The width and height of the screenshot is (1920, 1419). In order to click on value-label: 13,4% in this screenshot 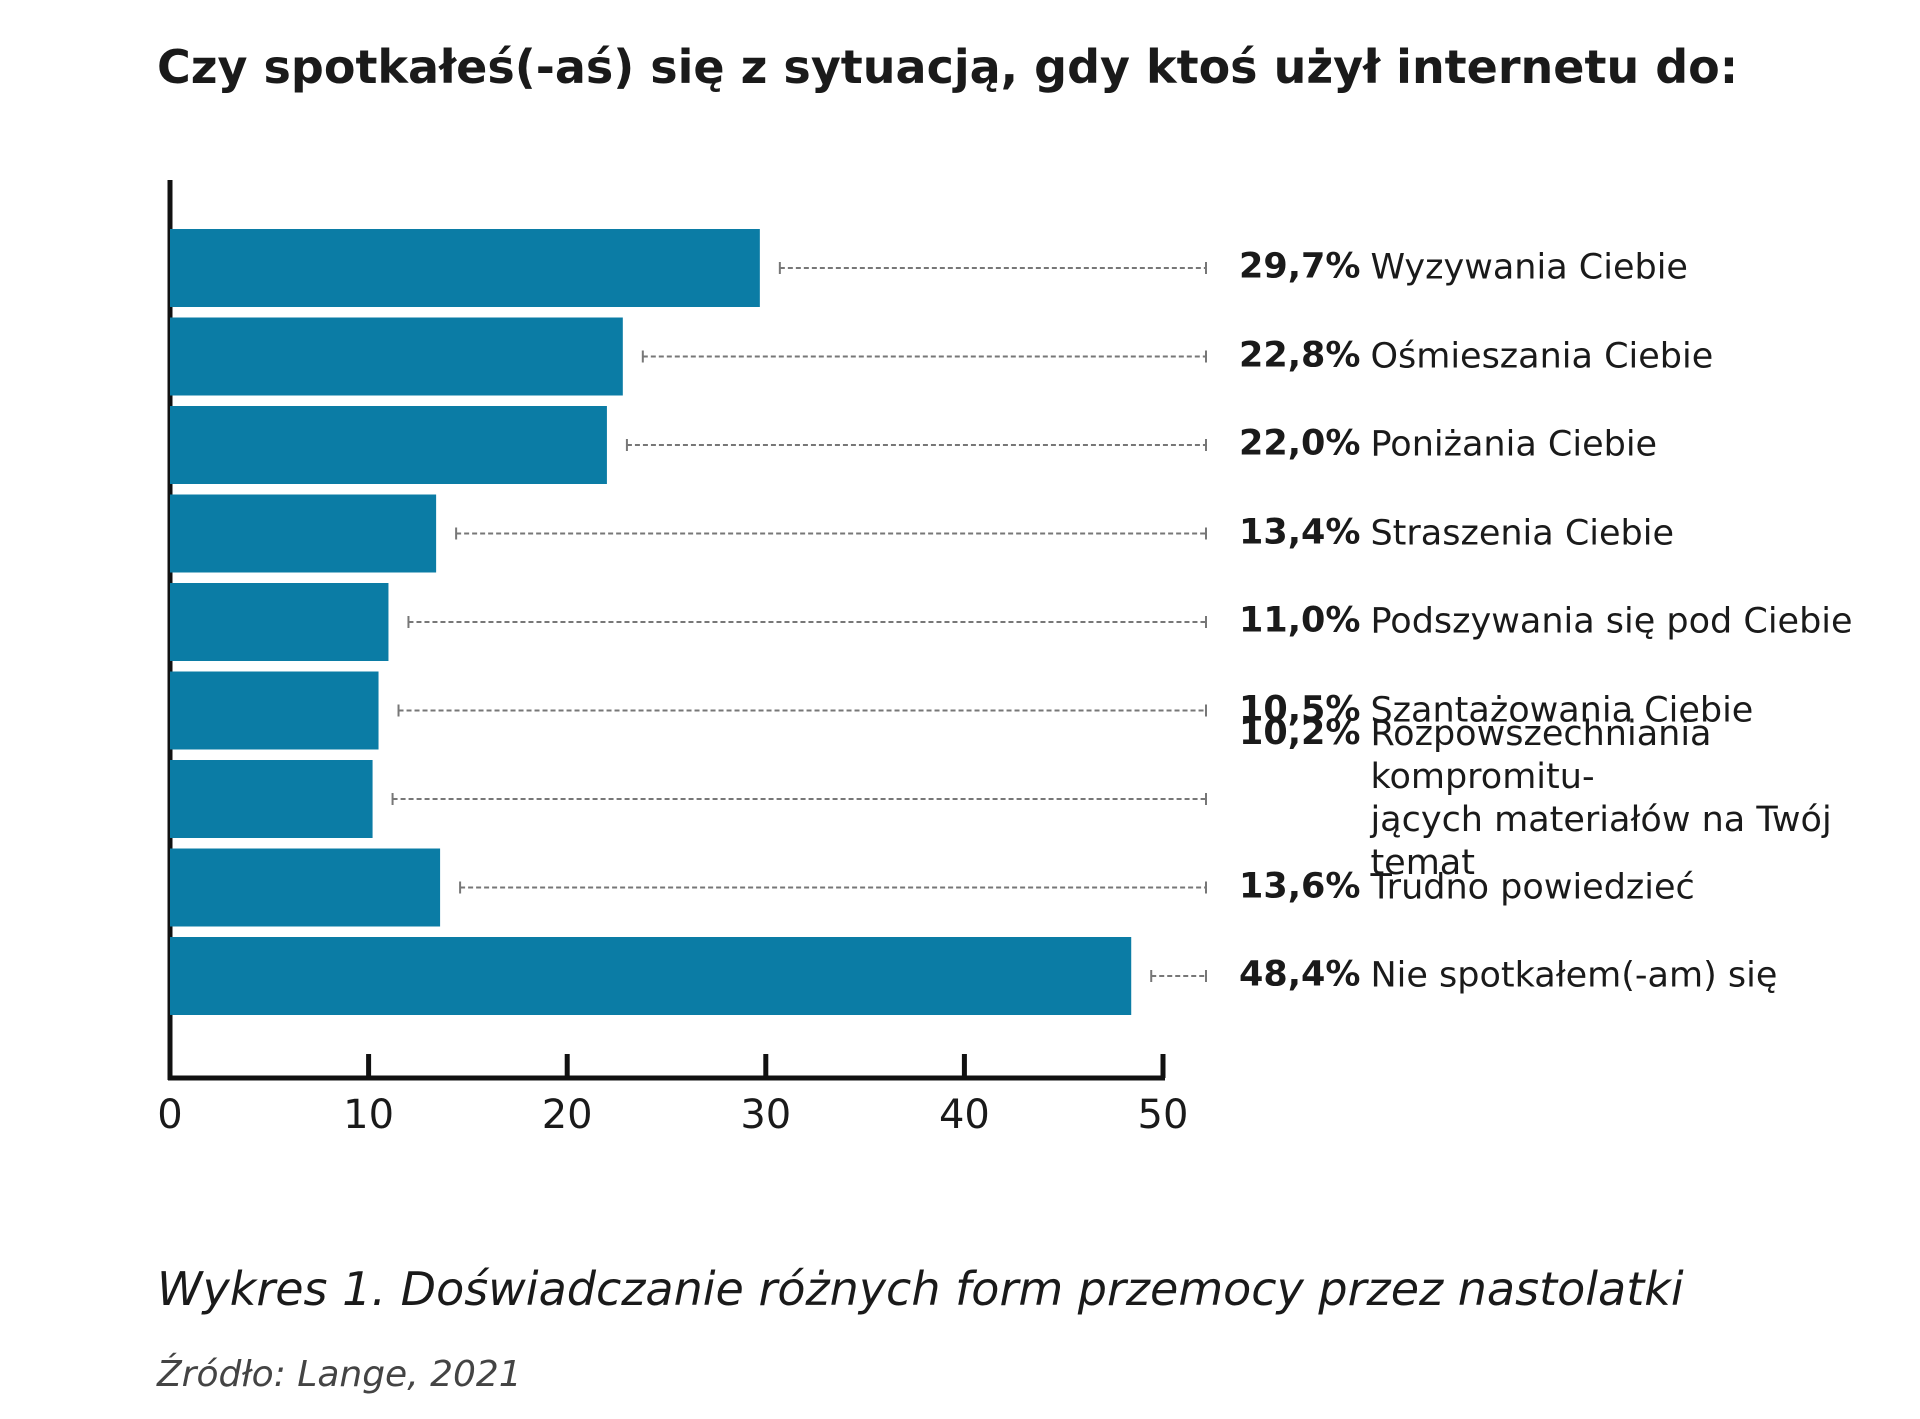, I will do `click(1300, 532)`.